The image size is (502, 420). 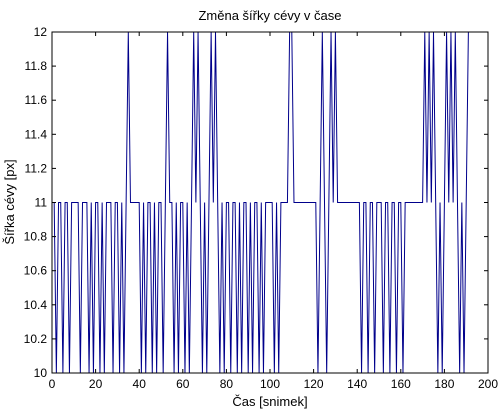 I want to click on y-tick-label: 12, so click(x=41, y=32).